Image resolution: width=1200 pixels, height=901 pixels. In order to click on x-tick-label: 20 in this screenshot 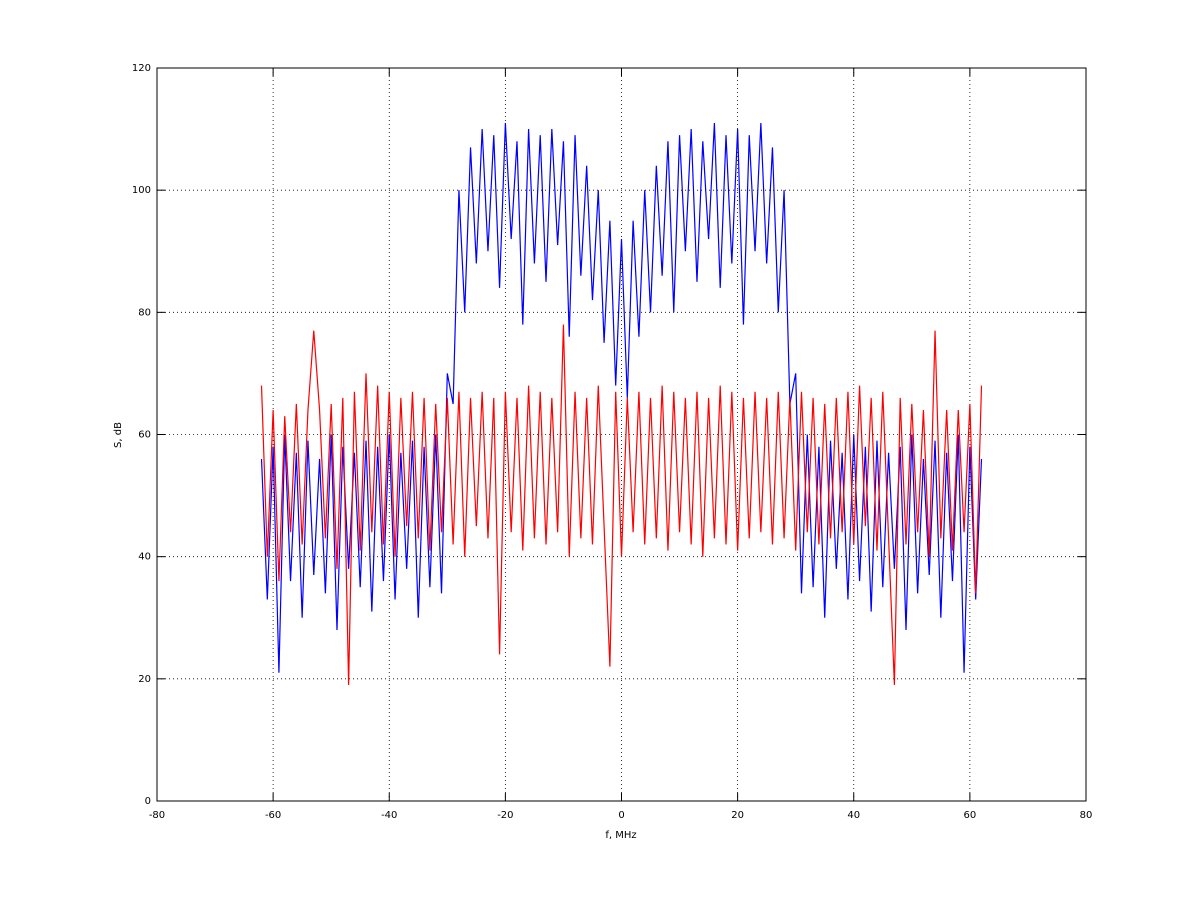, I will do `click(737, 815)`.